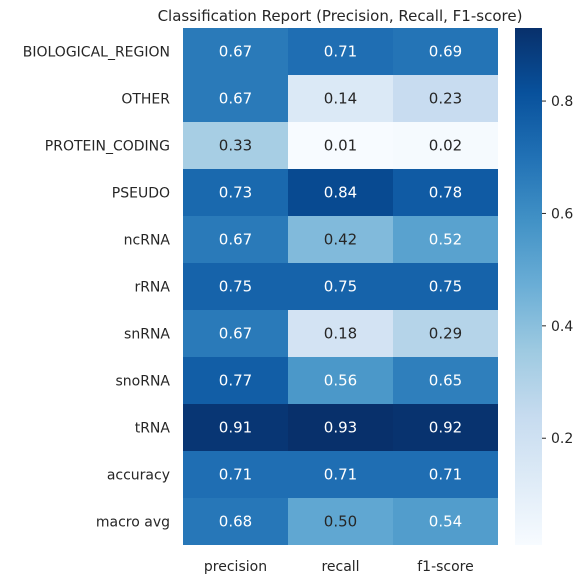 The image size is (585, 583). I want to click on cell-value-label: 0.50, so click(340, 522).